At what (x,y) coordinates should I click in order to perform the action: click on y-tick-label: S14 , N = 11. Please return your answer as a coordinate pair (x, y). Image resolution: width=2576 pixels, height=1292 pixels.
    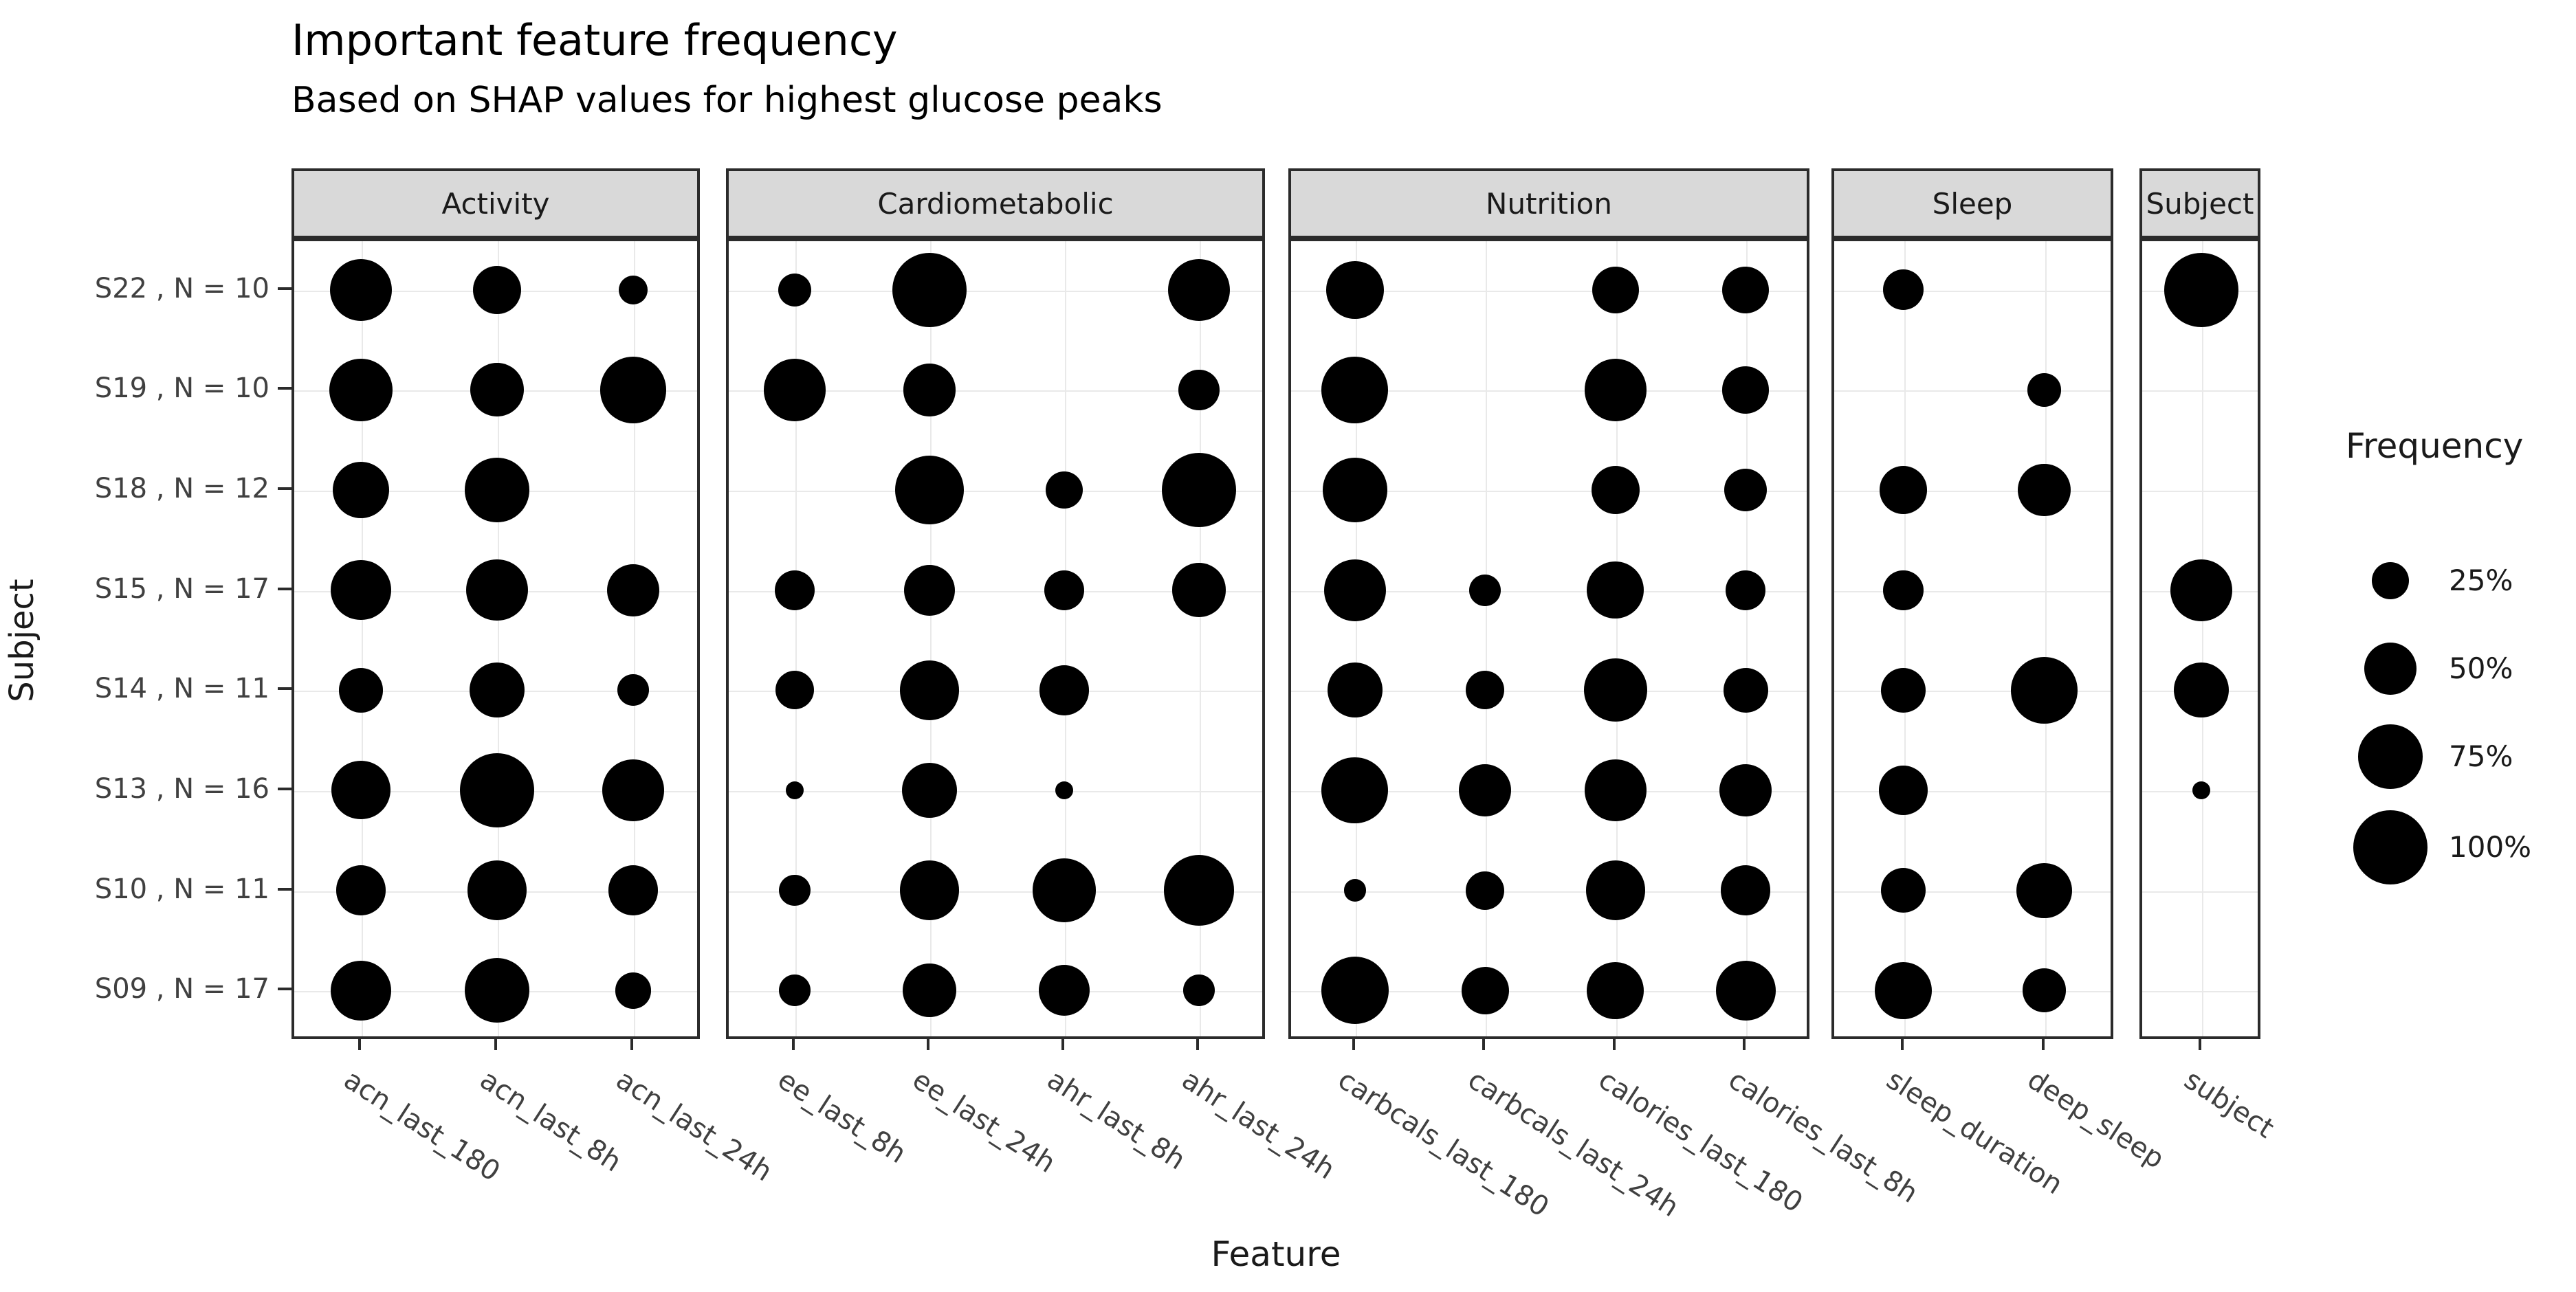
    Looking at the image, I should click on (181, 689).